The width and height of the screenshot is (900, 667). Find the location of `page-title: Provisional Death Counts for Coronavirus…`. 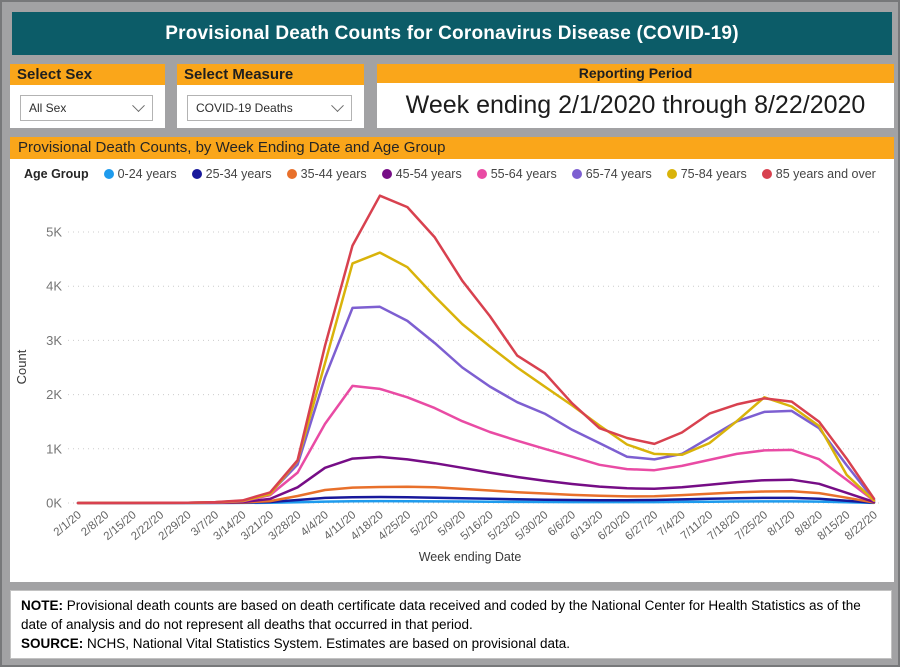

page-title: Provisional Death Counts for Coronavirus… is located at coordinates (452, 33).